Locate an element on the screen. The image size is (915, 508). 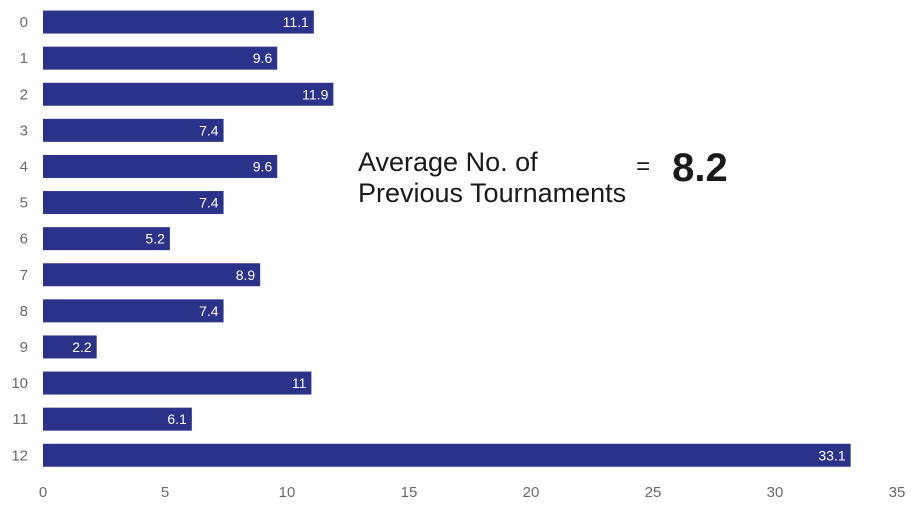
data-label-0: 11.1 is located at coordinates (296, 22).